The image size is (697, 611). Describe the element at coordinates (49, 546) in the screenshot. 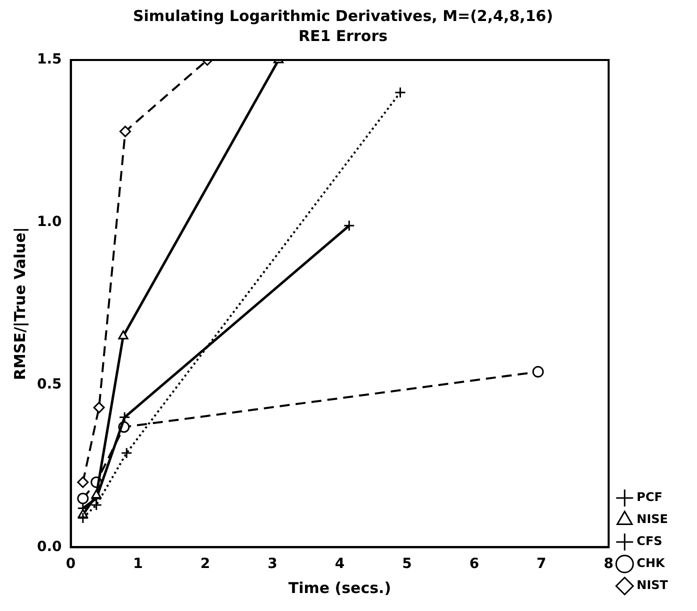

I see `y-tick-label: 0.0` at that location.